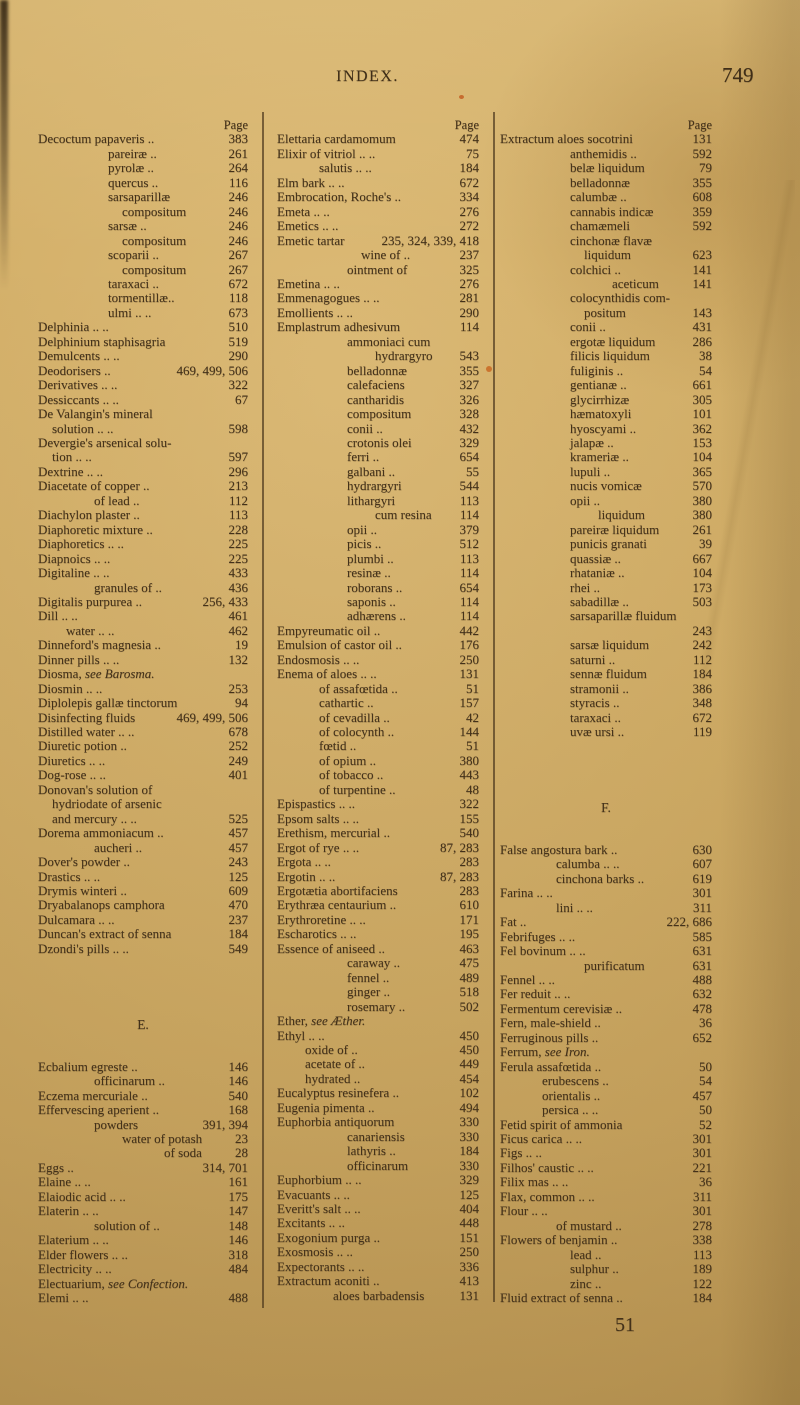 This screenshot has width=800, height=1405. I want to click on index-entry-text: crotonis olei, so click(379, 442).